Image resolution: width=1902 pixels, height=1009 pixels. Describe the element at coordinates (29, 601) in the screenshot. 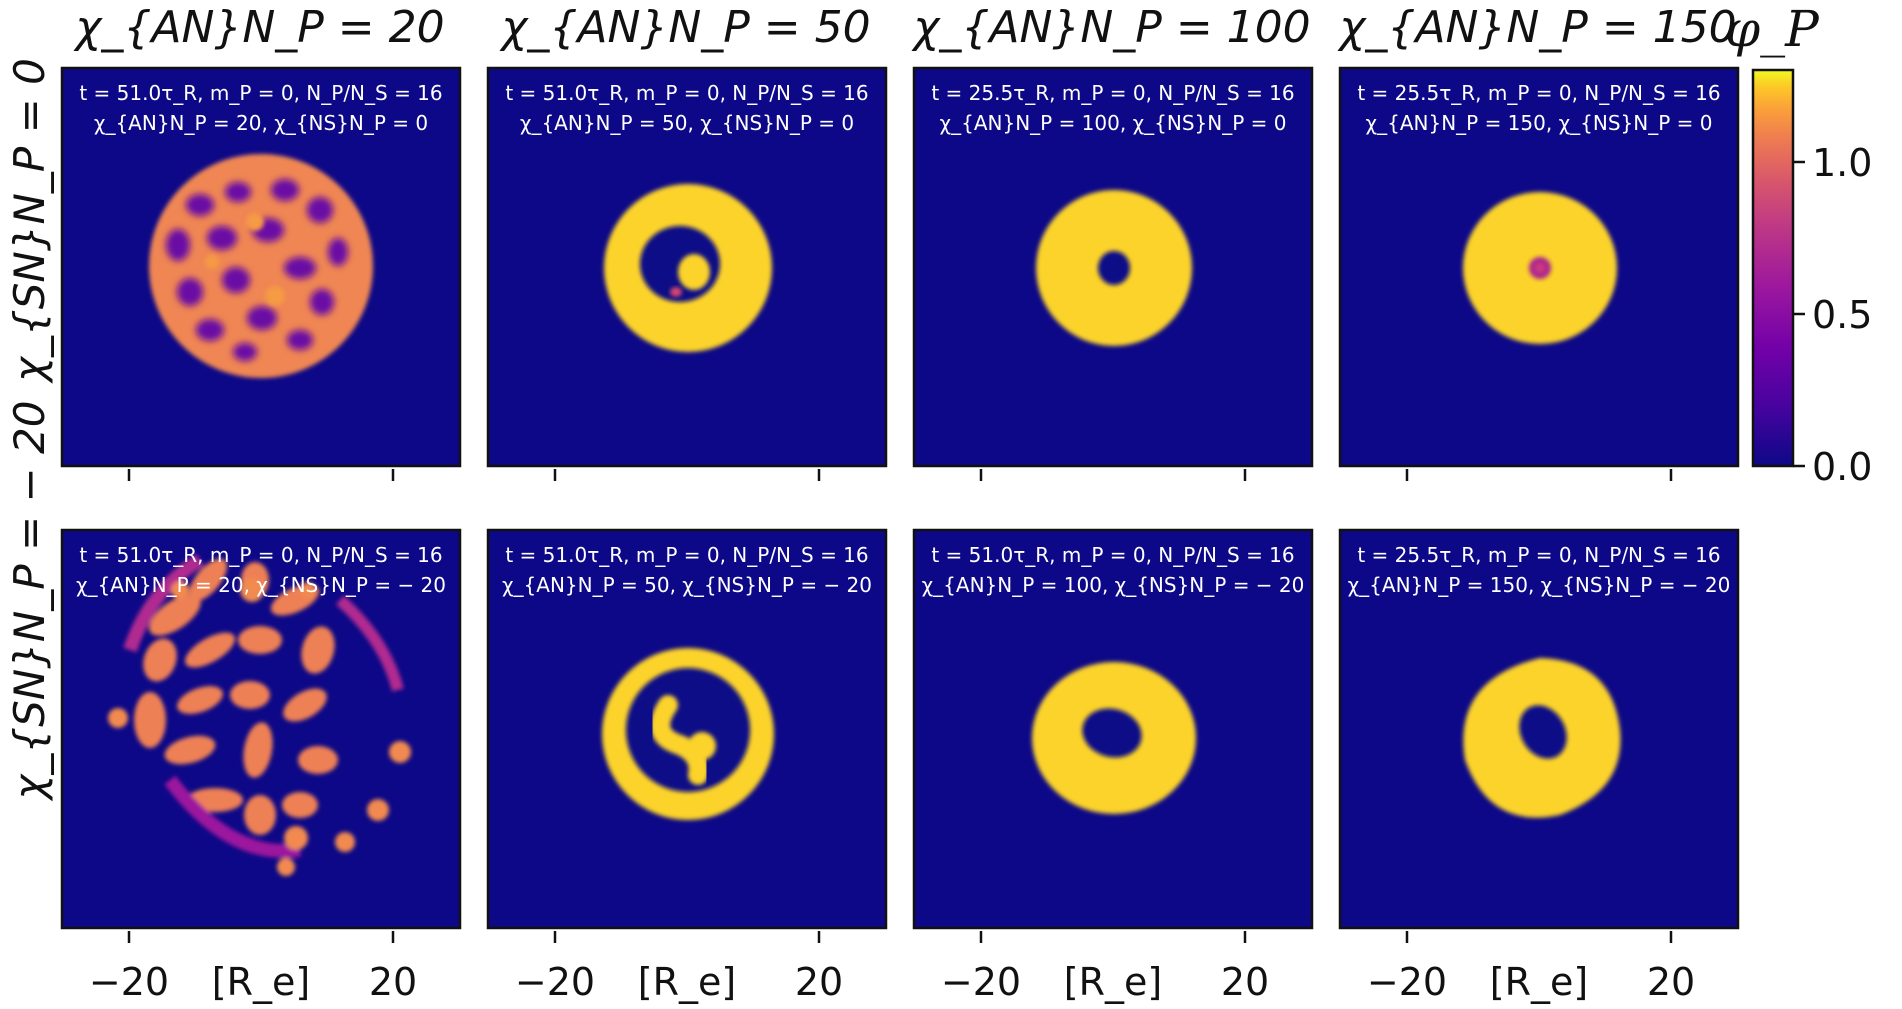

I see `row-title: χ_{SN}N_P = − 20` at that location.